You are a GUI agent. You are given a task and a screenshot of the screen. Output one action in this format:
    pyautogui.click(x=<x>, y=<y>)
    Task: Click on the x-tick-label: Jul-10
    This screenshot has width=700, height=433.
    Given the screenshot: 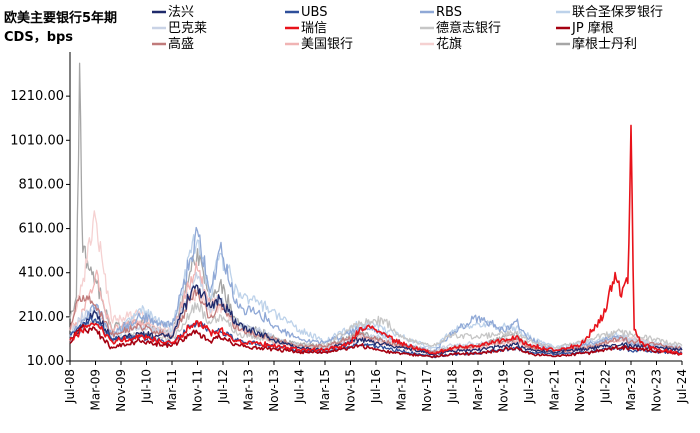 What is the action you would take?
    pyautogui.click(x=147, y=386)
    